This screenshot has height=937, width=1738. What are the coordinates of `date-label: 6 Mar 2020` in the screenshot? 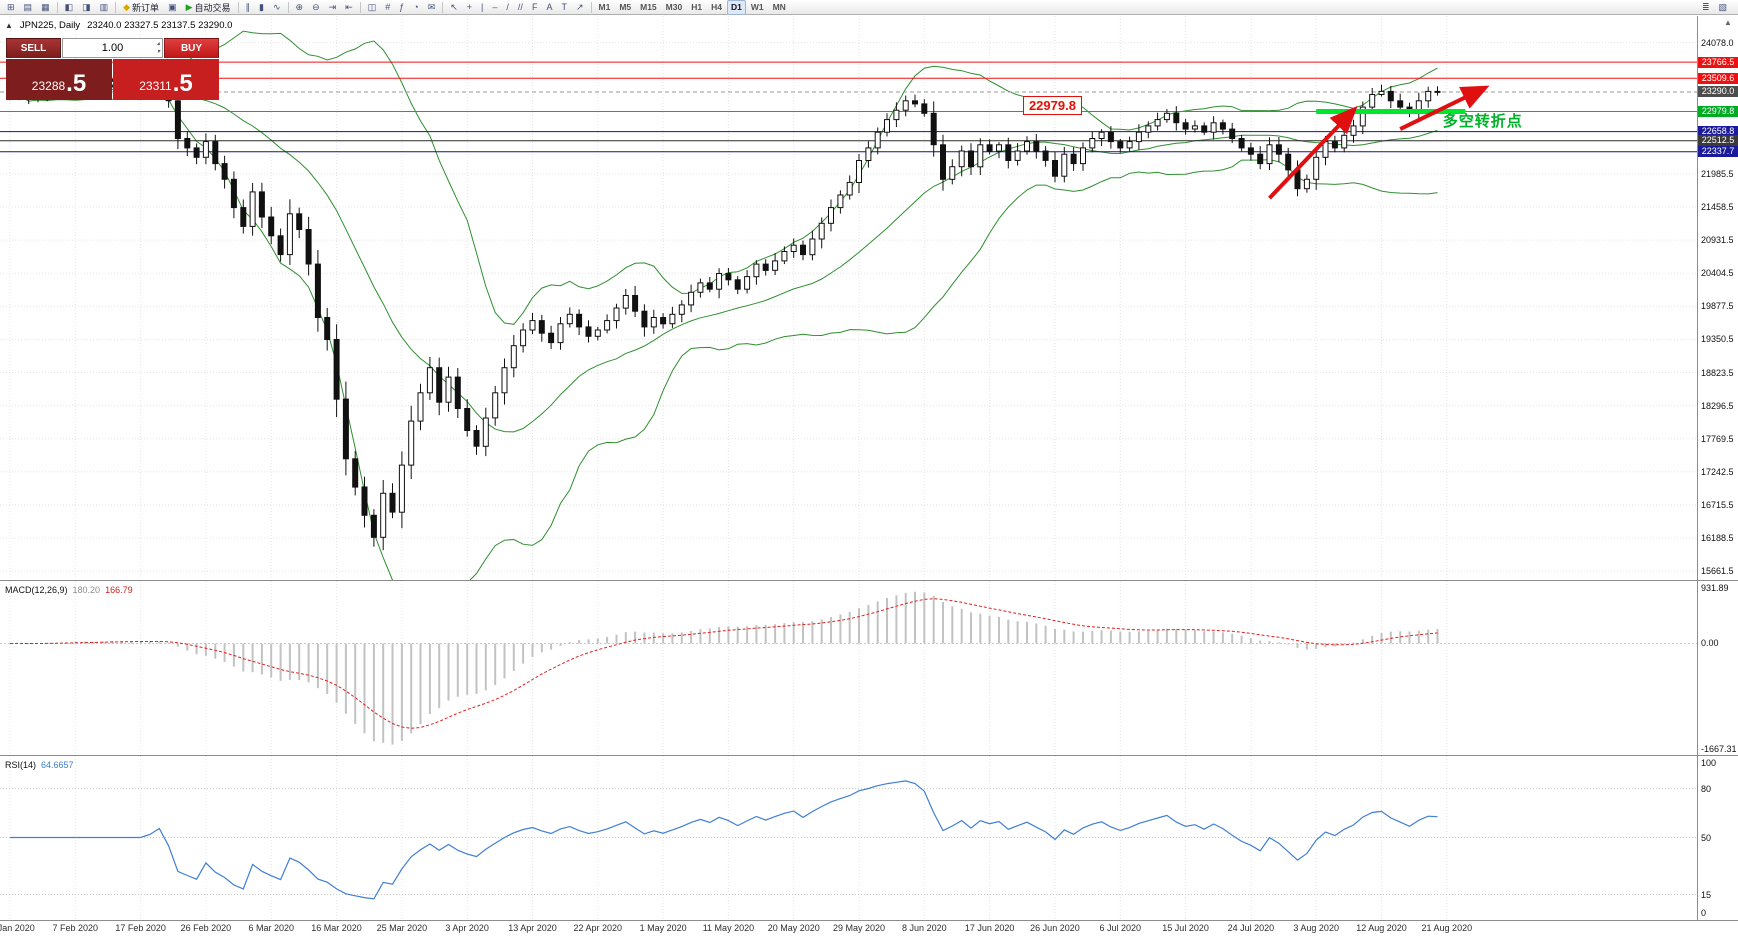 It's located at (271, 928).